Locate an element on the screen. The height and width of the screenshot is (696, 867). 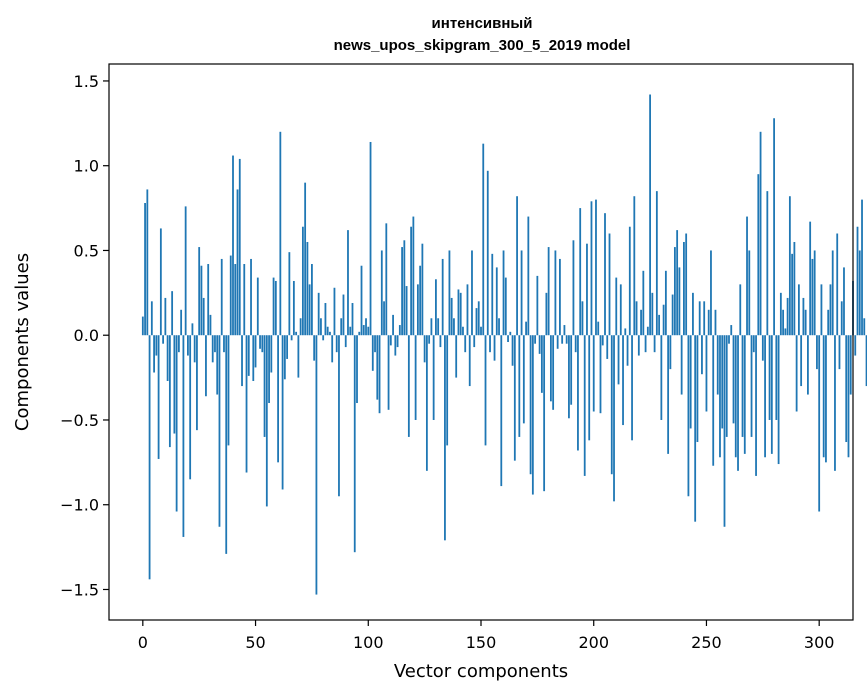
x-tick-label: 150 is located at coordinates (481, 642).